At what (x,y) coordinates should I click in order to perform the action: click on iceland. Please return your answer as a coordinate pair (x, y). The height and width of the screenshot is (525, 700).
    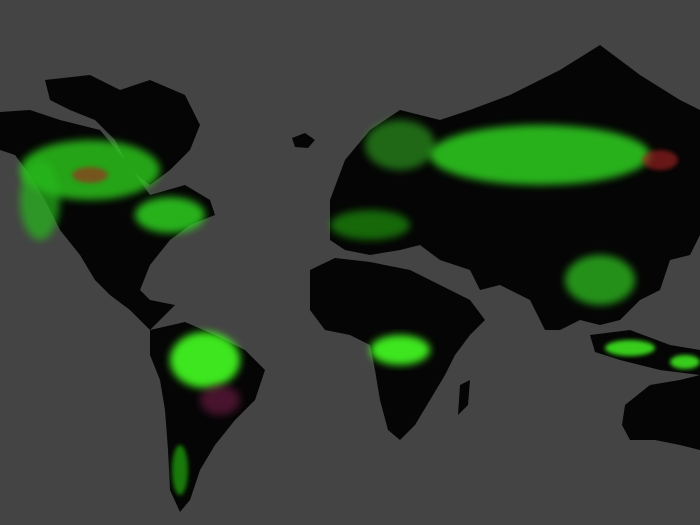
    Looking at the image, I should click on (303, 140).